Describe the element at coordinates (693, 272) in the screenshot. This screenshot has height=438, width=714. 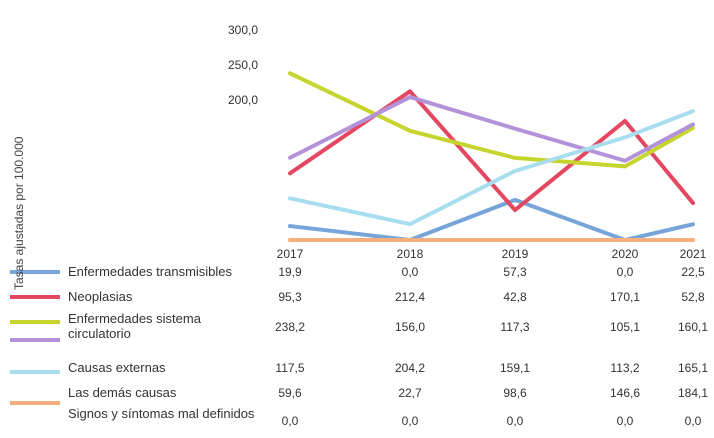
I see `table-cell: 22,5` at that location.